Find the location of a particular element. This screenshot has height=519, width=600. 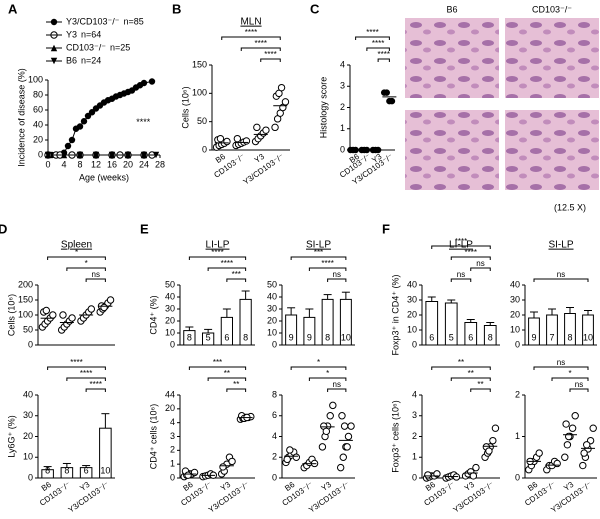

x-tick-label: 0 is located at coordinates (47, 164).